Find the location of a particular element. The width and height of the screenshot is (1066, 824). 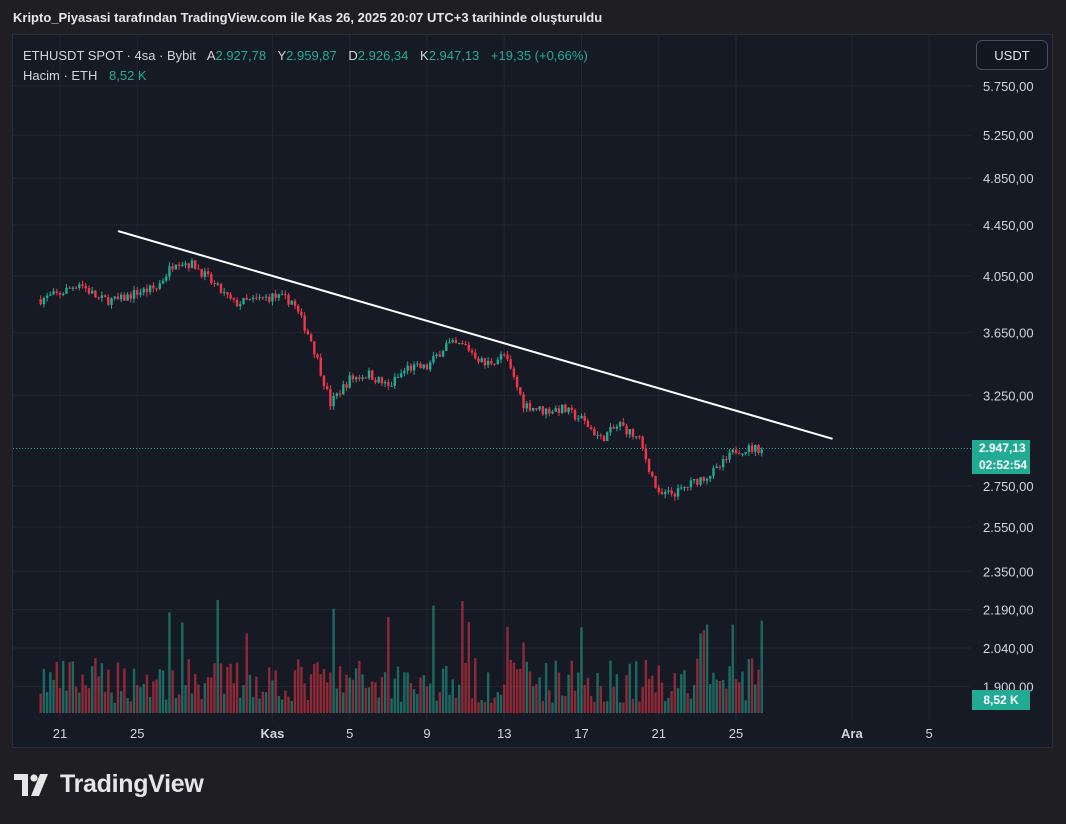

volume-label: Hacim · ETH is located at coordinates (60, 75).